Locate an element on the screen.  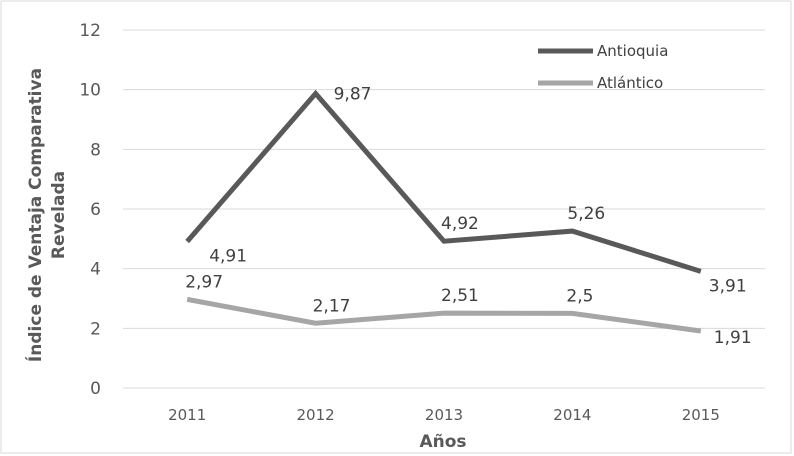
y-tick-label: 0 is located at coordinates (95, 389).